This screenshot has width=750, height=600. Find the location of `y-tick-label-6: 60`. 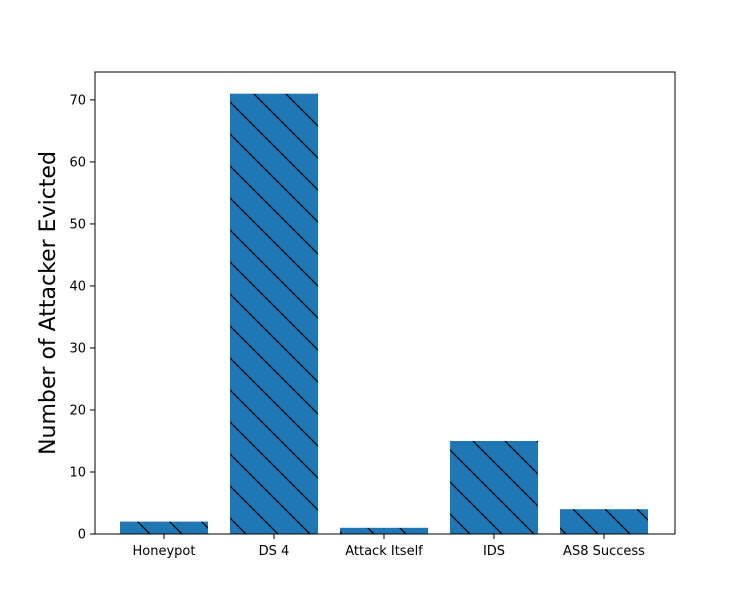

y-tick-label-6: 60 is located at coordinates (77, 162).